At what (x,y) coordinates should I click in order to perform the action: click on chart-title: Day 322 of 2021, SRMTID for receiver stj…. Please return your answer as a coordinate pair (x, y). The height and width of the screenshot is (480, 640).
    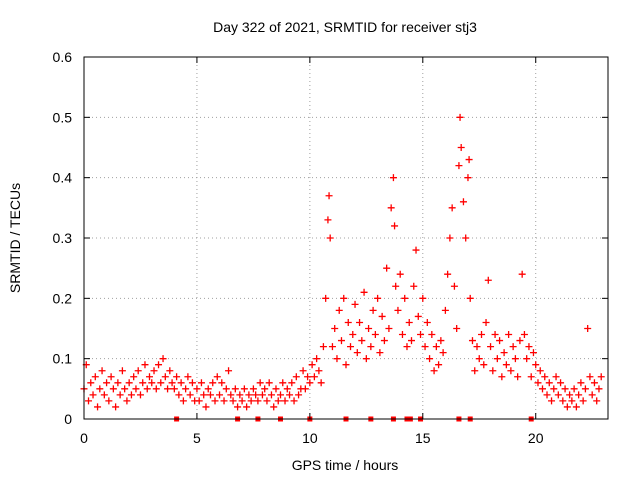
    Looking at the image, I should click on (345, 27).